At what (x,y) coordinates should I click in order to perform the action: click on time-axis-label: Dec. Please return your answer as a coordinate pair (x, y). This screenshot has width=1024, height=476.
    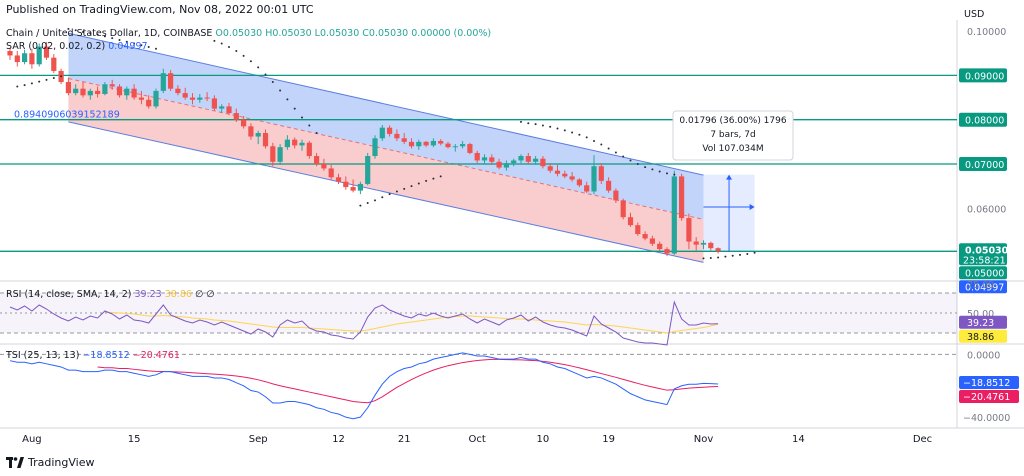
    Looking at the image, I should click on (922, 439).